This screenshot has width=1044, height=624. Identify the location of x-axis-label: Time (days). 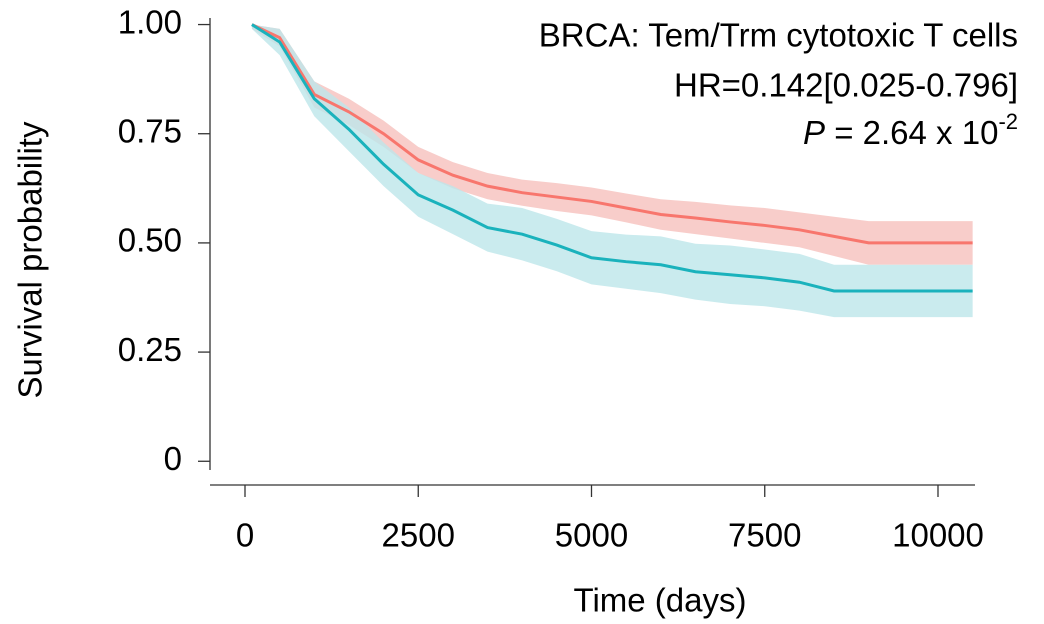
(660, 600).